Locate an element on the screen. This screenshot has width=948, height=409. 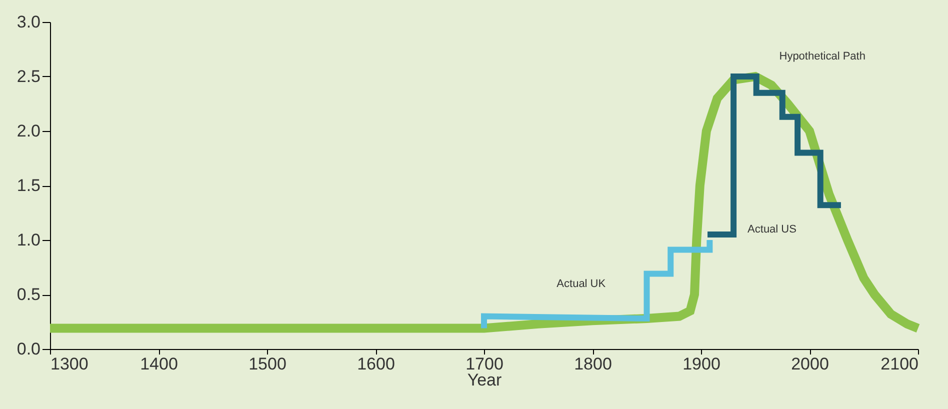
x-tick-label: 2000 is located at coordinates (810, 364).